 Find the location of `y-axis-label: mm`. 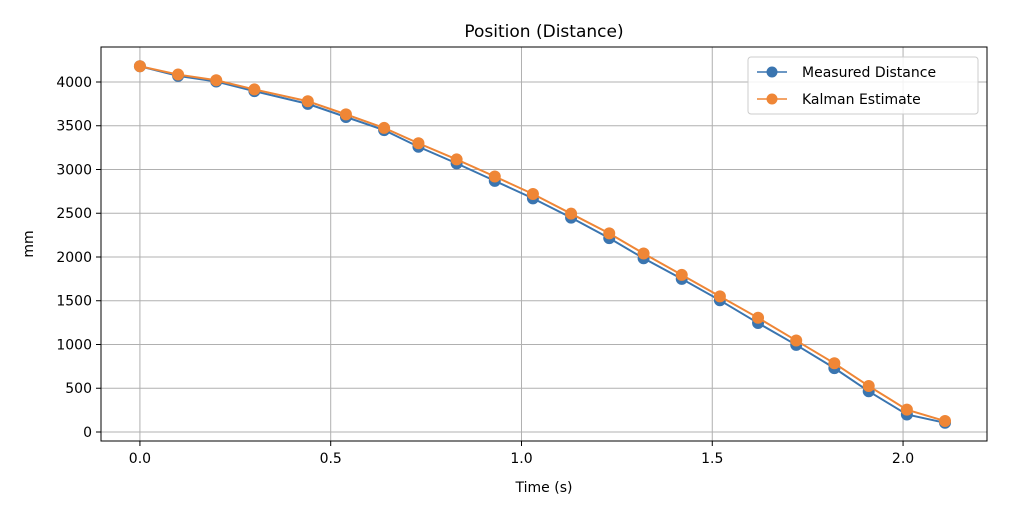

y-axis-label: mm is located at coordinates (29, 243).